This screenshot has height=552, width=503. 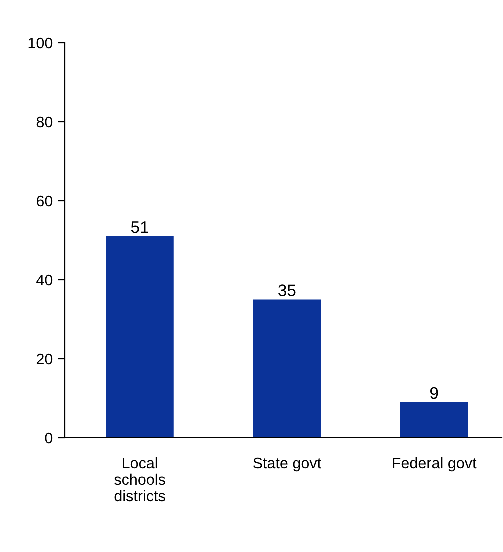 What do you see at coordinates (434, 393) in the screenshot?
I see `data-label: 9` at bounding box center [434, 393].